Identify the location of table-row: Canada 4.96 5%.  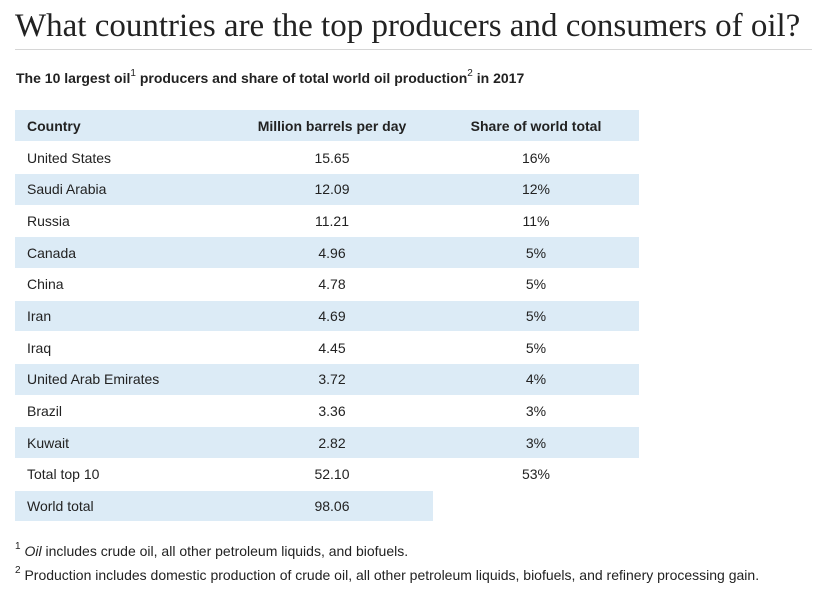
(327, 252).